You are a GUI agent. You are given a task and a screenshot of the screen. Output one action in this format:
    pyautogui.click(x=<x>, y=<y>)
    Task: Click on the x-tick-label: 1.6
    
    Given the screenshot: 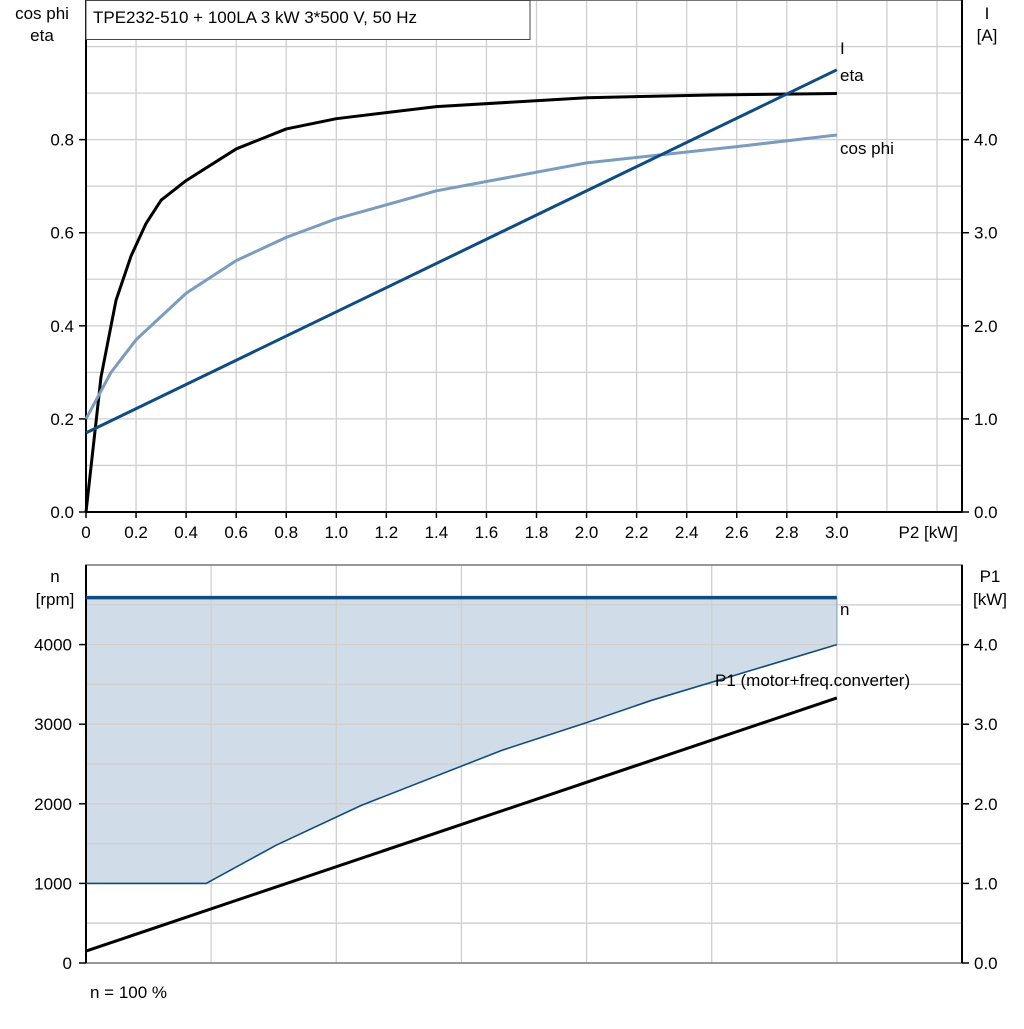 What is the action you would take?
    pyautogui.click(x=487, y=532)
    